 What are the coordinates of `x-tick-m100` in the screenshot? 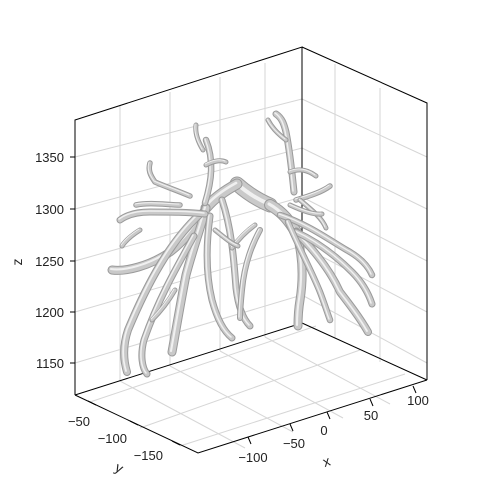 It's located at (249, 440).